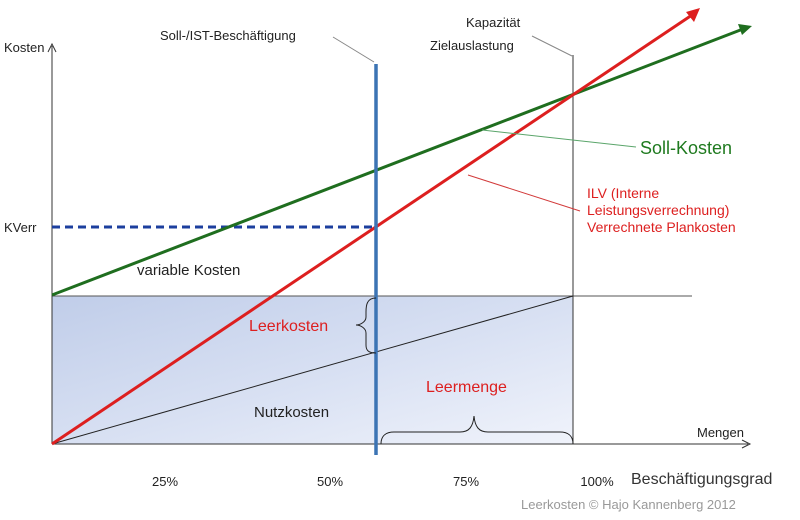 Image resolution: width=800 pixels, height=520 pixels. Describe the element at coordinates (288, 326) in the screenshot. I see `leerkosten-label: Leerkosten` at that location.